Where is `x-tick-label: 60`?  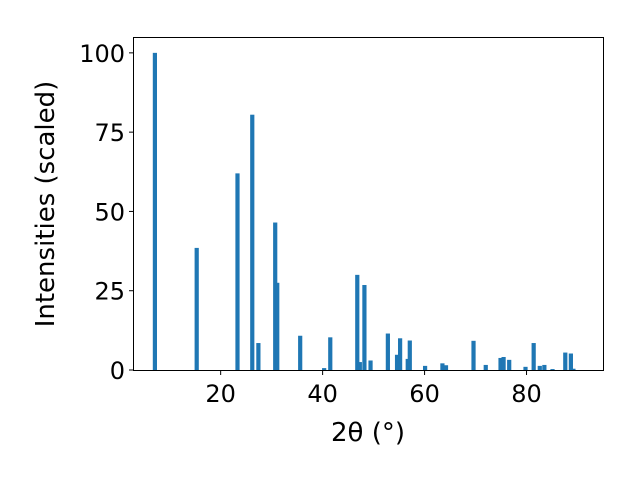
x-tick-label: 60 is located at coordinates (424, 394).